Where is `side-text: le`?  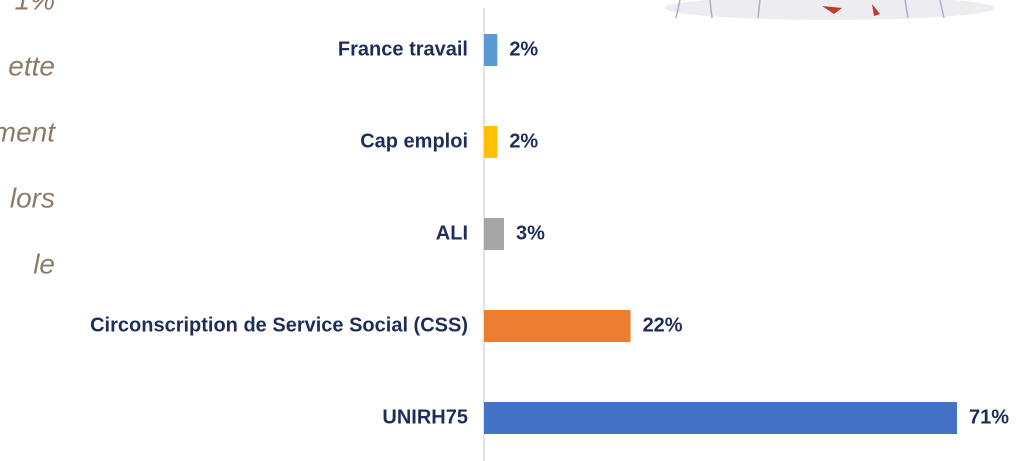 side-text: le is located at coordinates (44, 263).